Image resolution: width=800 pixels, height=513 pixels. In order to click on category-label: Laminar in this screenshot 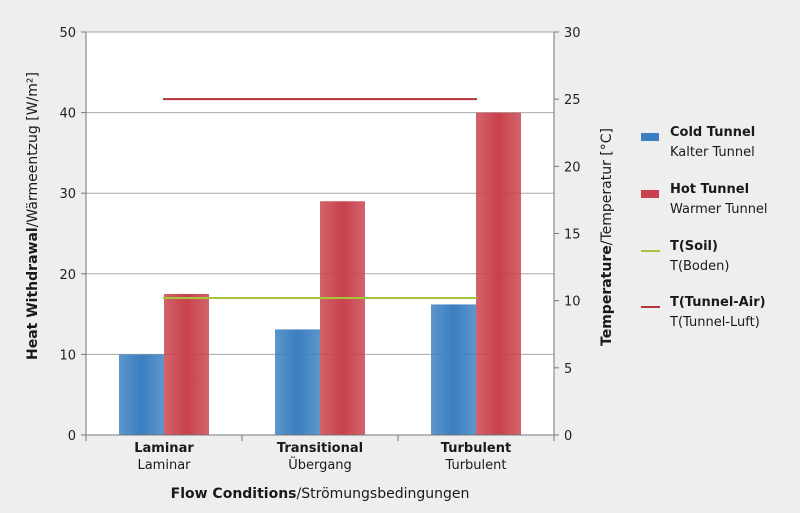, I will do `click(164, 448)`.